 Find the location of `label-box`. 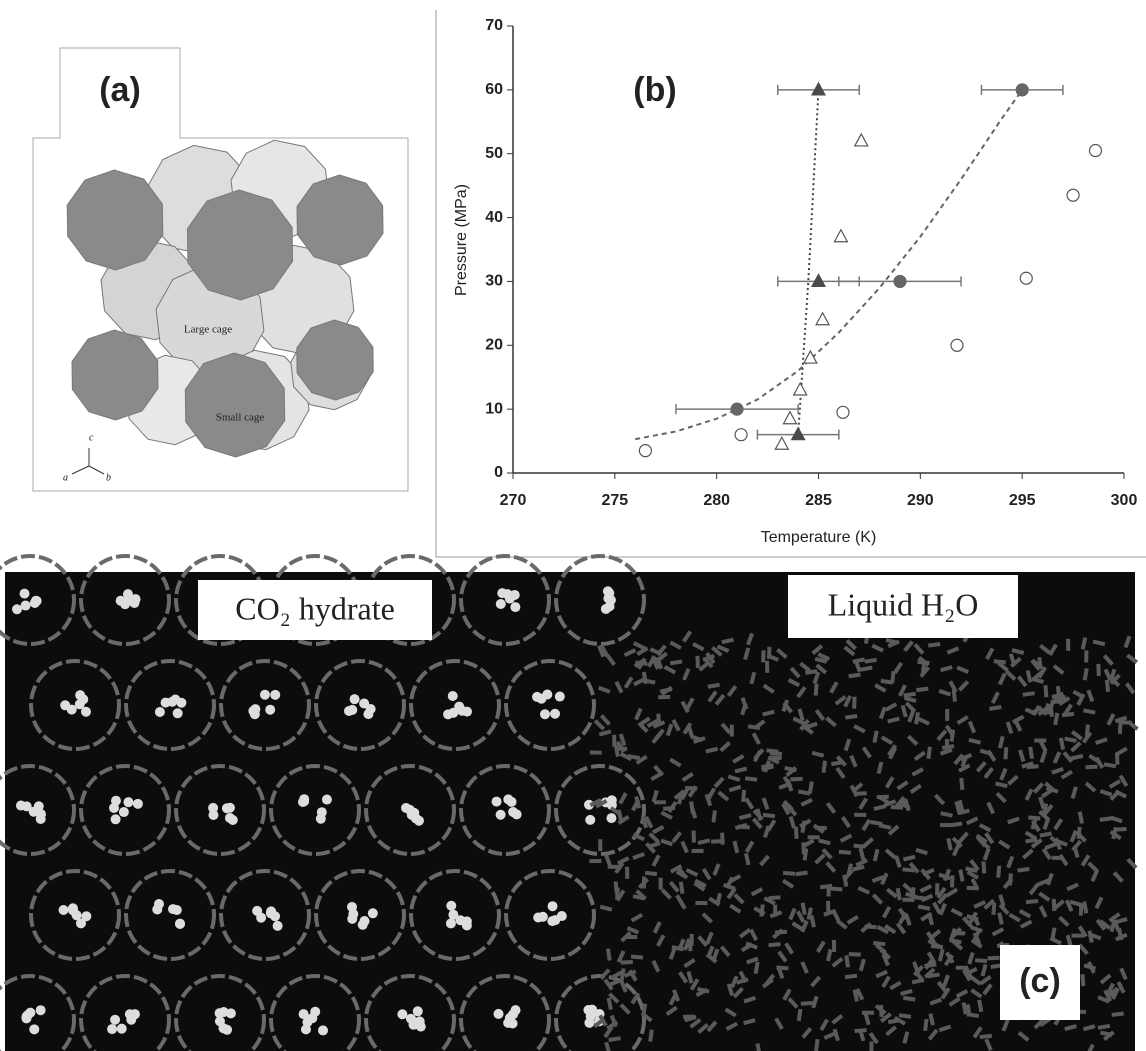

label-box is located at coordinates (315, 610).